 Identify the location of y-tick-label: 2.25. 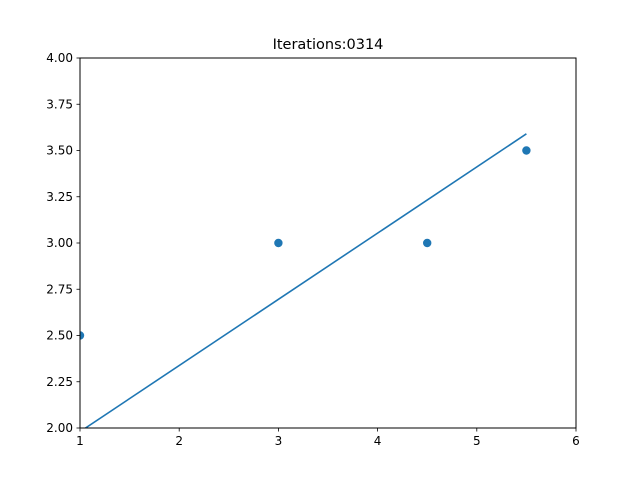
(59, 382).